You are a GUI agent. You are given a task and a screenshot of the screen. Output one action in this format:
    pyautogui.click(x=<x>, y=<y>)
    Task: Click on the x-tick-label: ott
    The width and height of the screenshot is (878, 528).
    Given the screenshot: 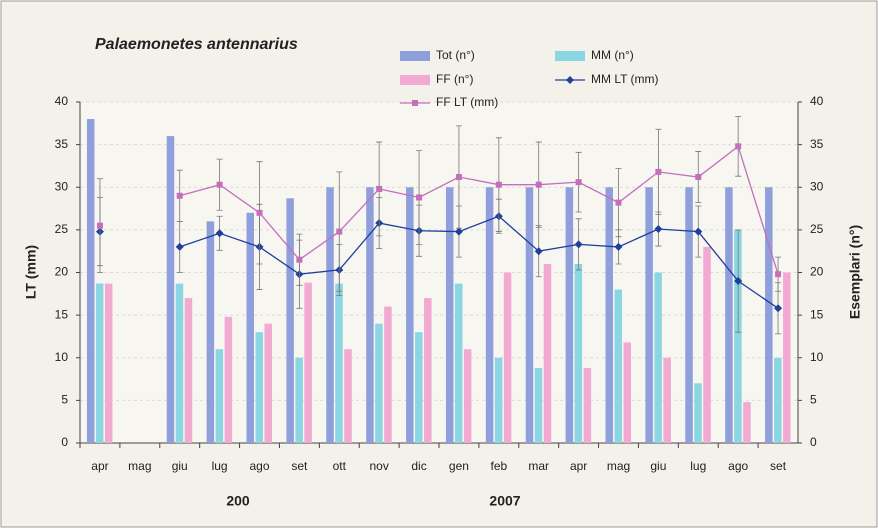 What is the action you would take?
    pyautogui.click(x=340, y=466)
    